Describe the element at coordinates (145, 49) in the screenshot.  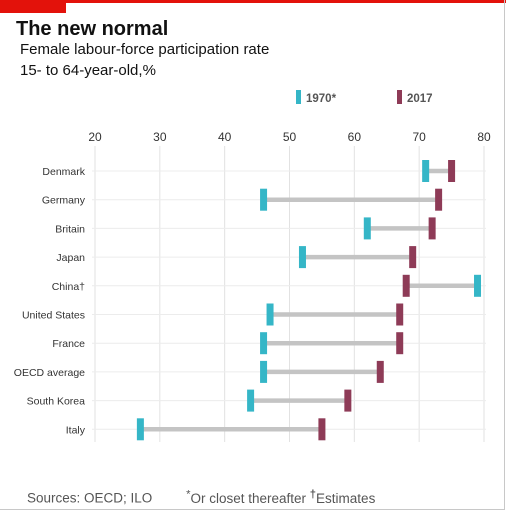
I see `chart-subtitle: Female labour-force participation rate` at that location.